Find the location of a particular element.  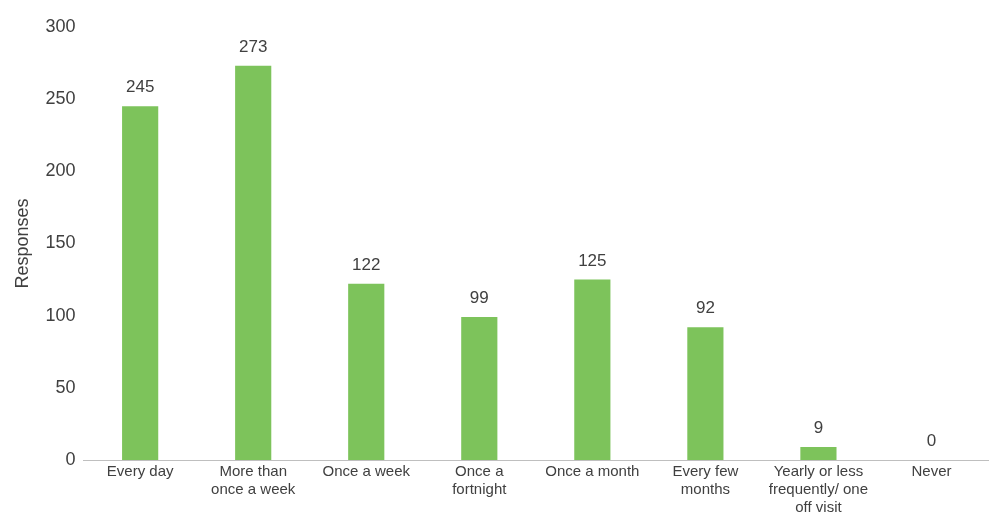

x-tick-label: Every few months is located at coordinates (705, 480).